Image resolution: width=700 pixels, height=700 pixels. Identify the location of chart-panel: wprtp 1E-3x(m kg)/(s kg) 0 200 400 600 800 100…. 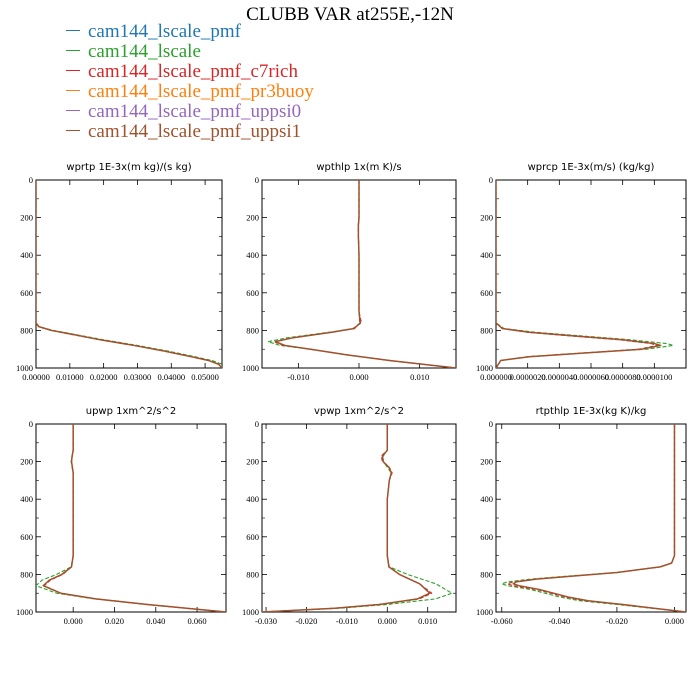
(119, 272).